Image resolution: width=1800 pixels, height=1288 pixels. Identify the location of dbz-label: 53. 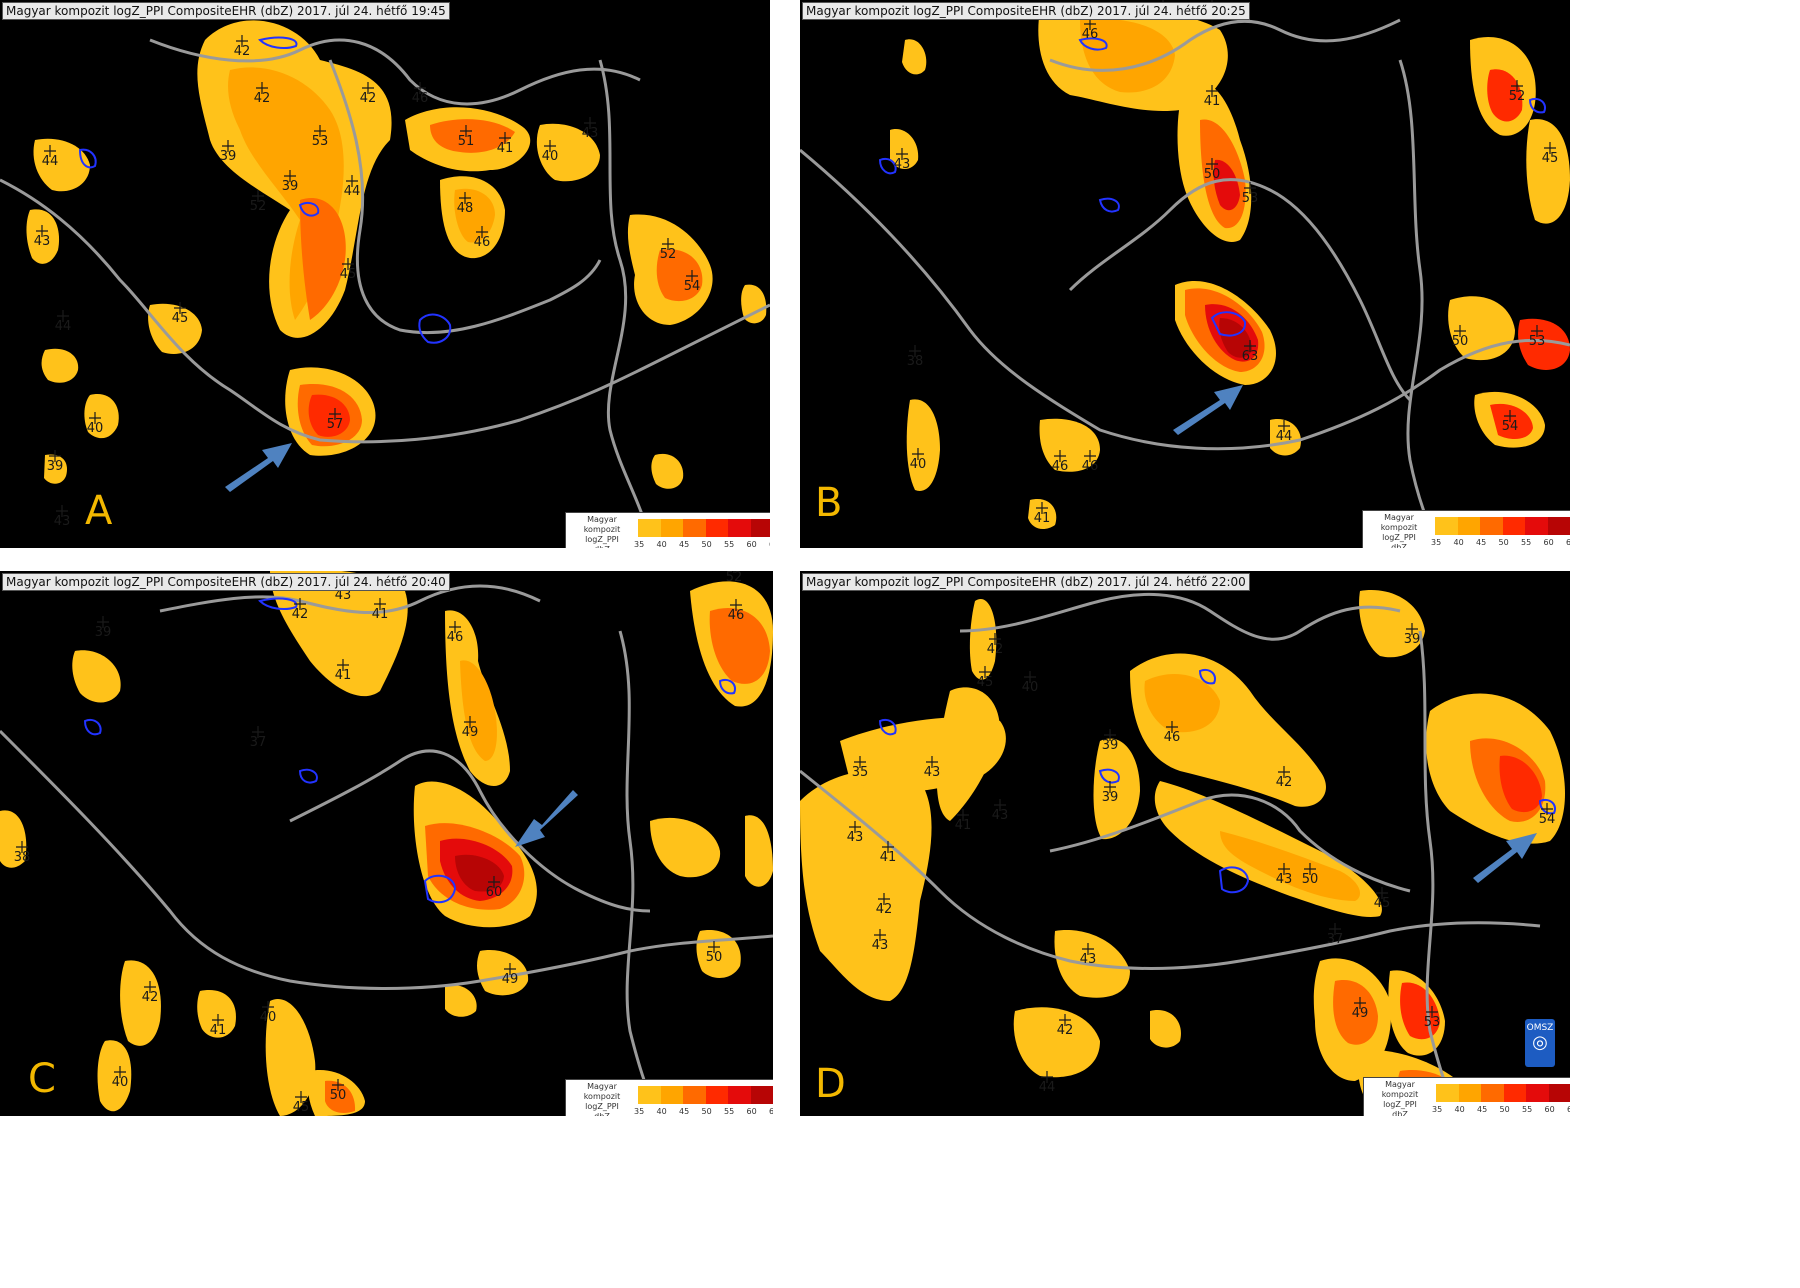
(320, 141).